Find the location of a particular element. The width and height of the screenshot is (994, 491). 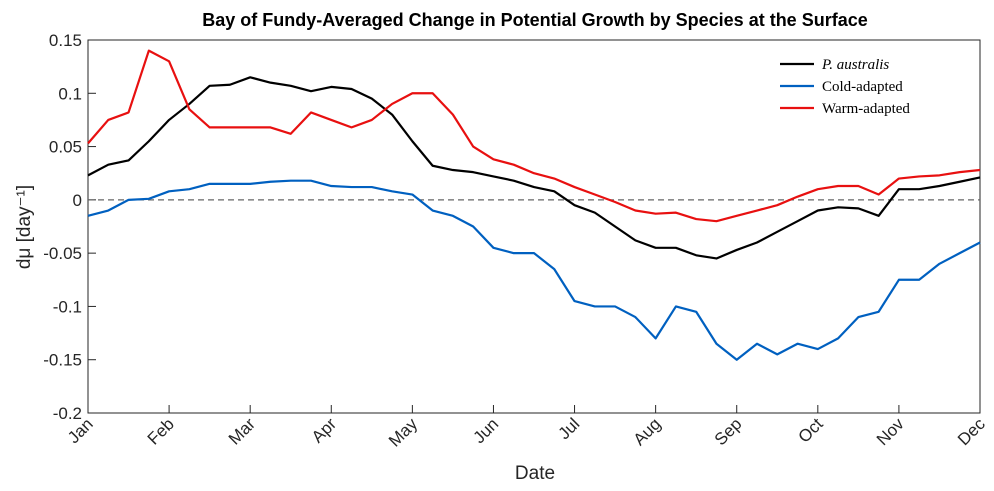

x-axis-label: Date is located at coordinates (535, 473).